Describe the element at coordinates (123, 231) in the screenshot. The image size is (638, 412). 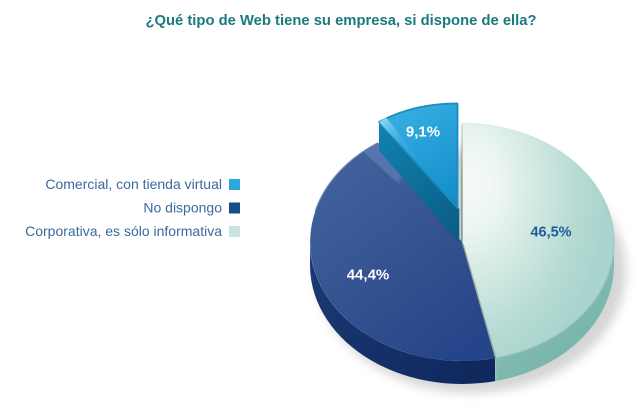
I see `svg-text:Corporativa, es sólo informati: Corporativa, es sólo informativa` at that location.